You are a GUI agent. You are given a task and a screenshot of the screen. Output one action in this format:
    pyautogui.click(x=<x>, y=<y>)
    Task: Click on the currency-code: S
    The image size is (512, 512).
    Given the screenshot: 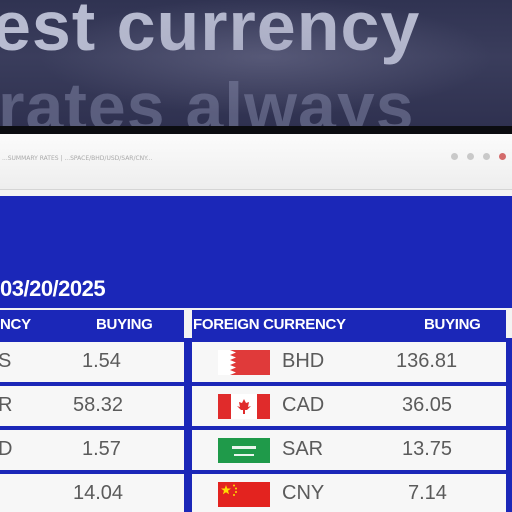 What is the action you would take?
    pyautogui.click(x=6, y=361)
    